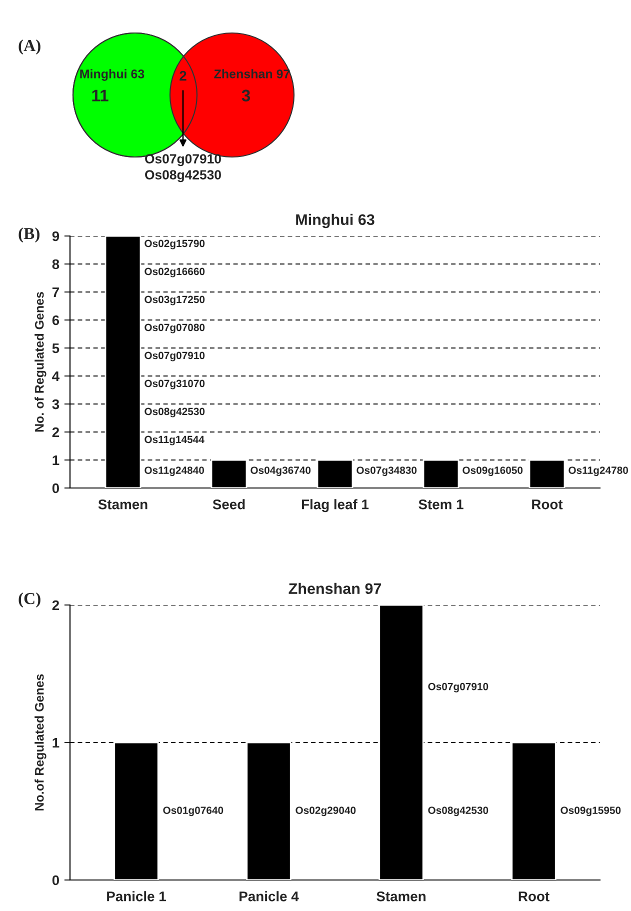 The image size is (631, 911). What do you see at coordinates (183, 176) in the screenshot?
I see `text: Os08g42530` at bounding box center [183, 176].